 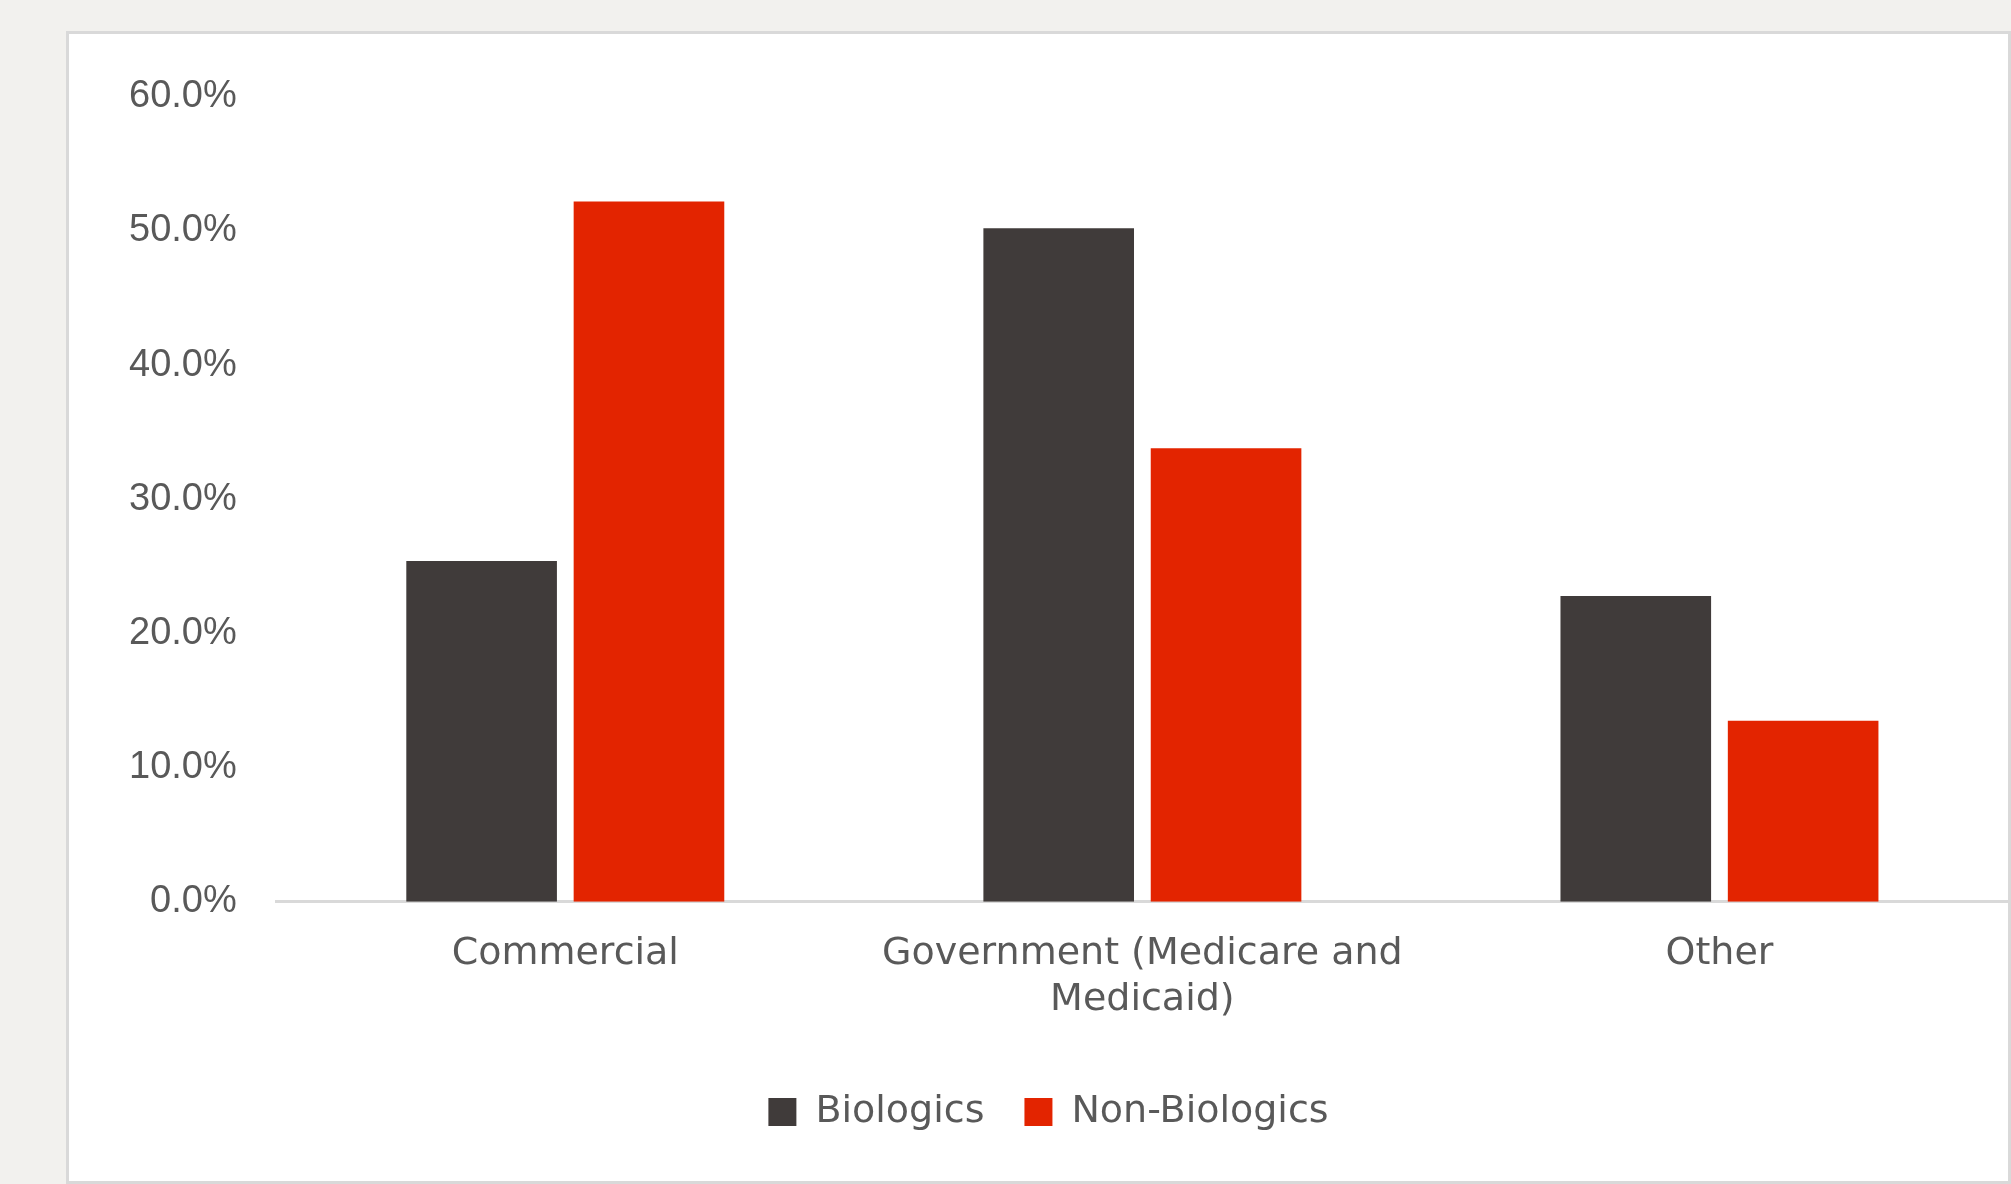 I want to click on y-tick-label: 40.0%, so click(x=183, y=362).